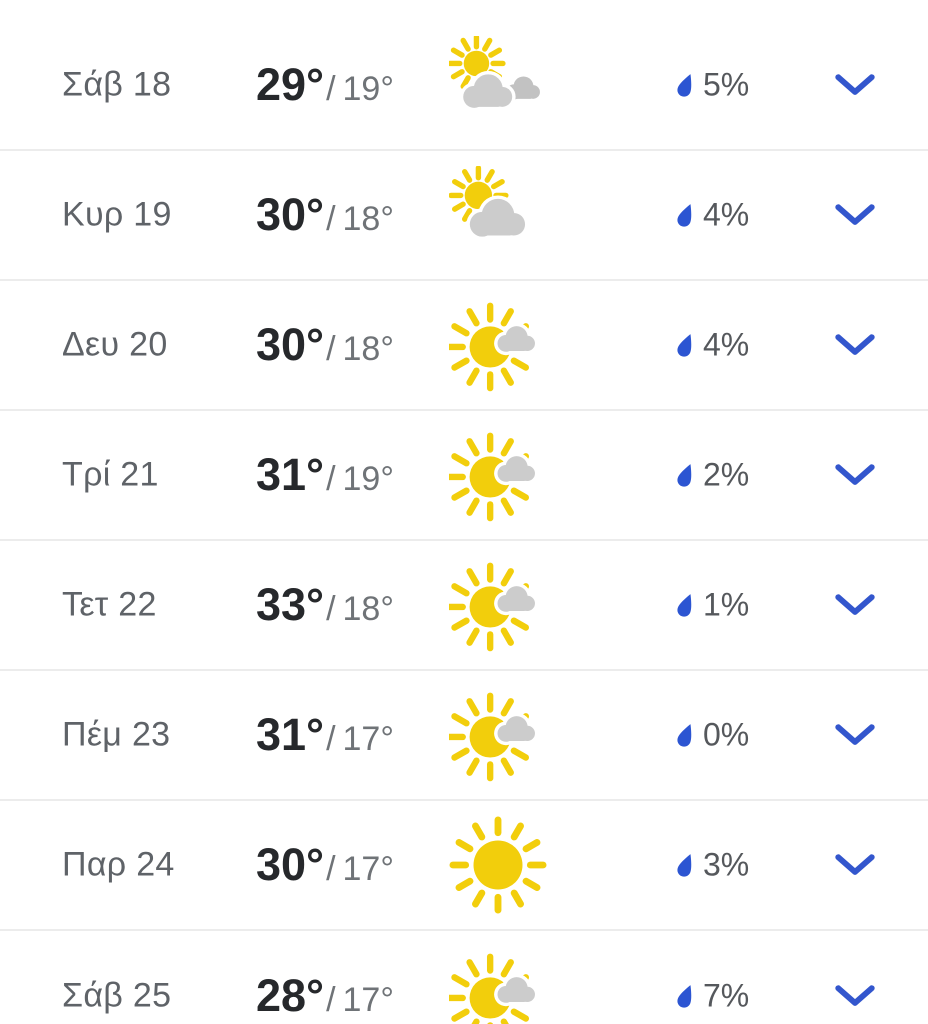 The width and height of the screenshot is (928, 1024). What do you see at coordinates (726, 474) in the screenshot?
I see `precip-percent: 2%` at bounding box center [726, 474].